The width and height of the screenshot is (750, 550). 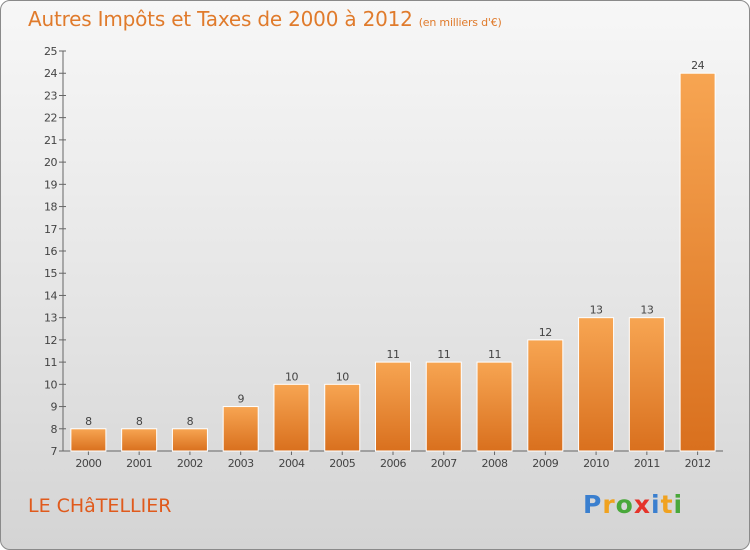 I want to click on y-tick-label: 18, so click(x=50, y=207).